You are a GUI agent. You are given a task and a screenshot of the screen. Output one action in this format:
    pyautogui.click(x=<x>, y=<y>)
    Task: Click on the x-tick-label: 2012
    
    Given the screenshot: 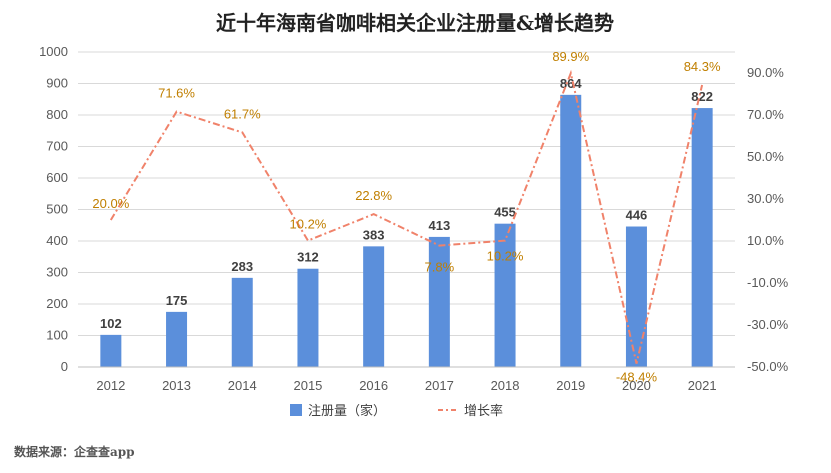 What is the action you would take?
    pyautogui.click(x=110, y=385)
    